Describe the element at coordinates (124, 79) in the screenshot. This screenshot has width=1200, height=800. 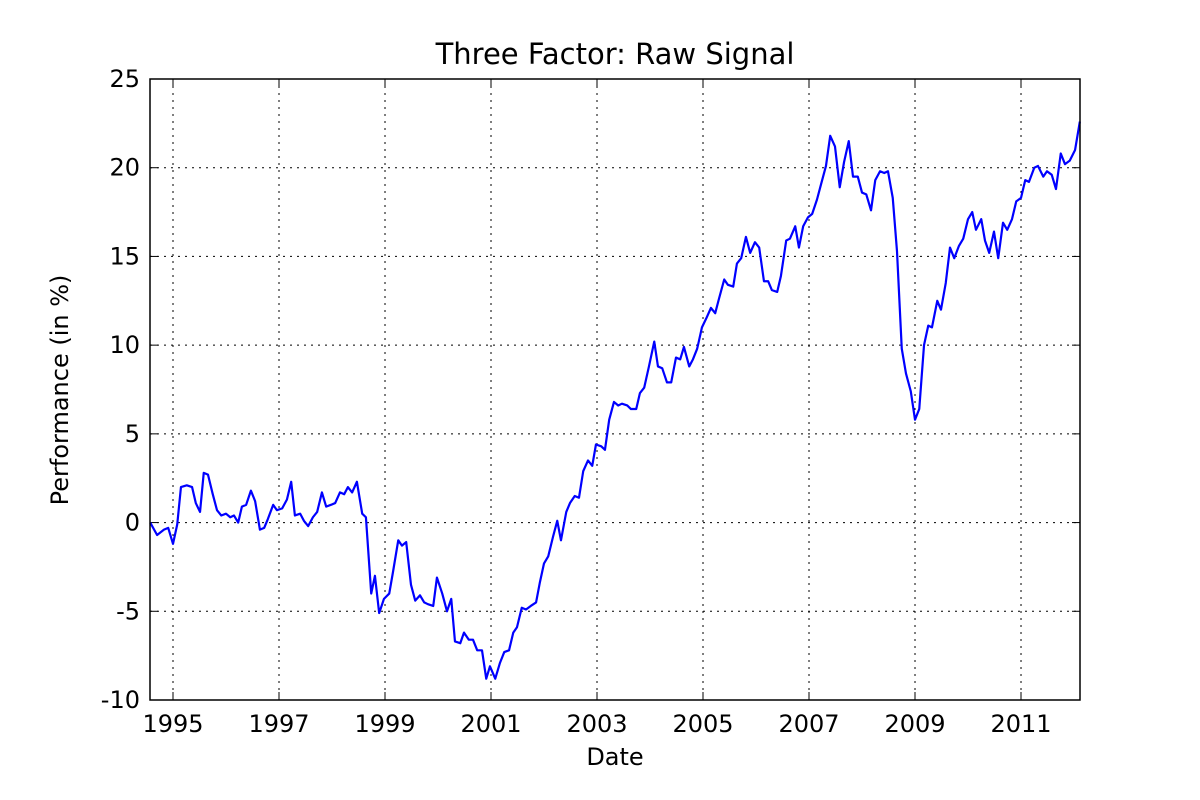
I see `y-tick-label: 25` at that location.